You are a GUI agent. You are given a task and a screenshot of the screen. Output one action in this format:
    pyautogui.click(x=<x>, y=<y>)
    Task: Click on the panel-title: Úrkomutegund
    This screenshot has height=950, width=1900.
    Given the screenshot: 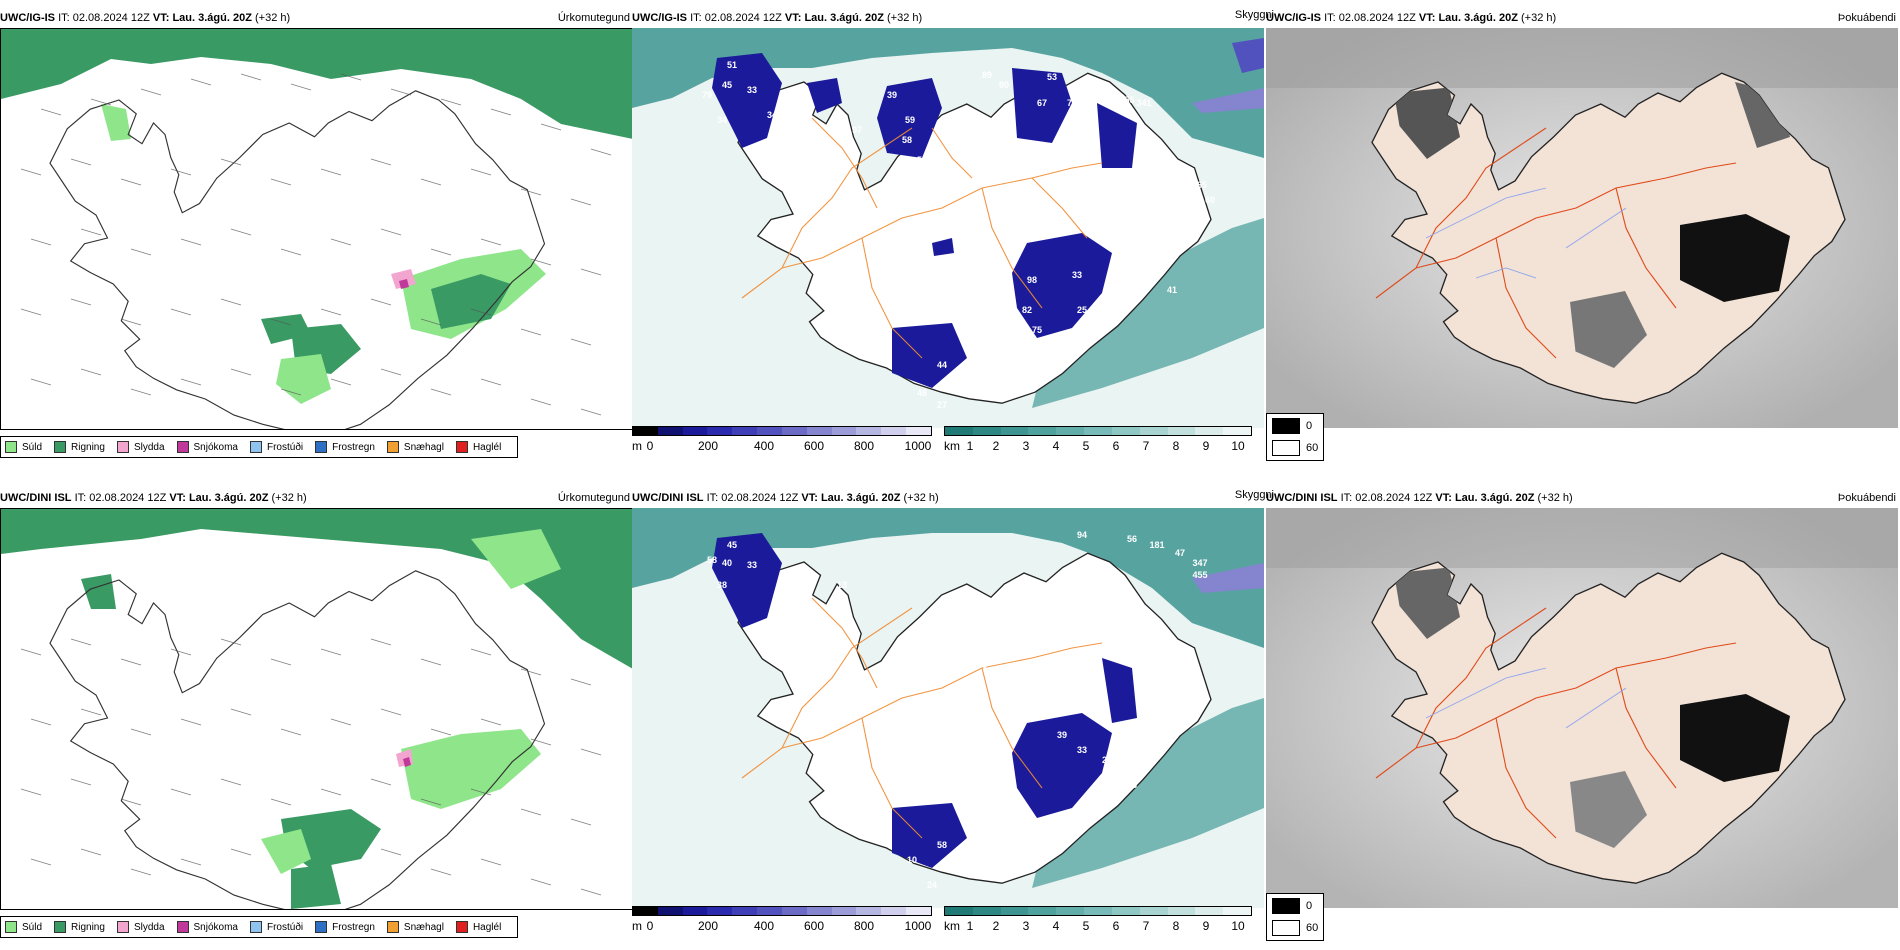 What is the action you would take?
    pyautogui.click(x=593, y=498)
    